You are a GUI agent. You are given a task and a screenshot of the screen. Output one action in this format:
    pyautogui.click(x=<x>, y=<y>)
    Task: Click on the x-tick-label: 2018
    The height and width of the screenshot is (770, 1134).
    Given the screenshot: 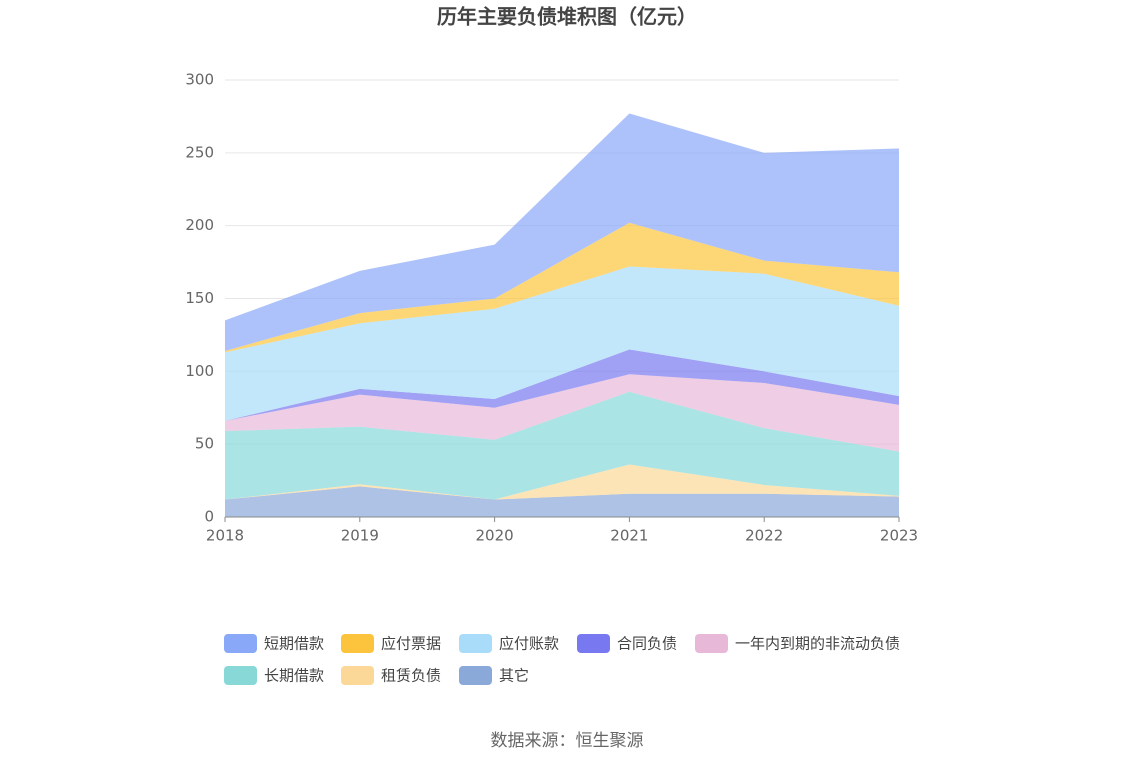 What is the action you would take?
    pyautogui.click(x=225, y=536)
    